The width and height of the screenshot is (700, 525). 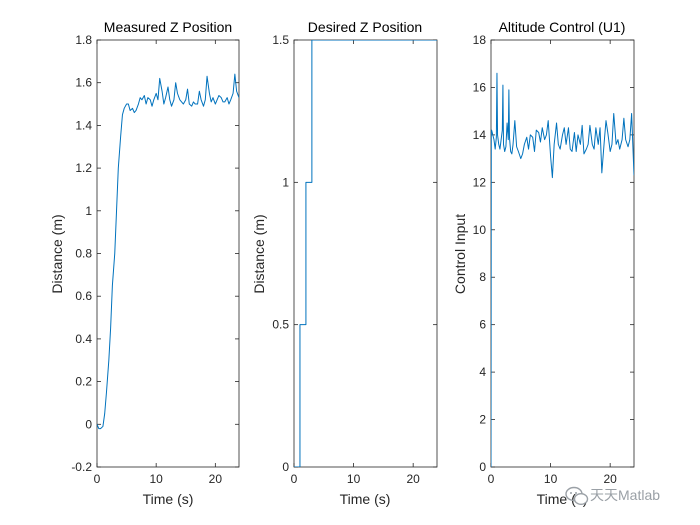 I want to click on watermark: 天天Matlab, so click(x=612, y=496).